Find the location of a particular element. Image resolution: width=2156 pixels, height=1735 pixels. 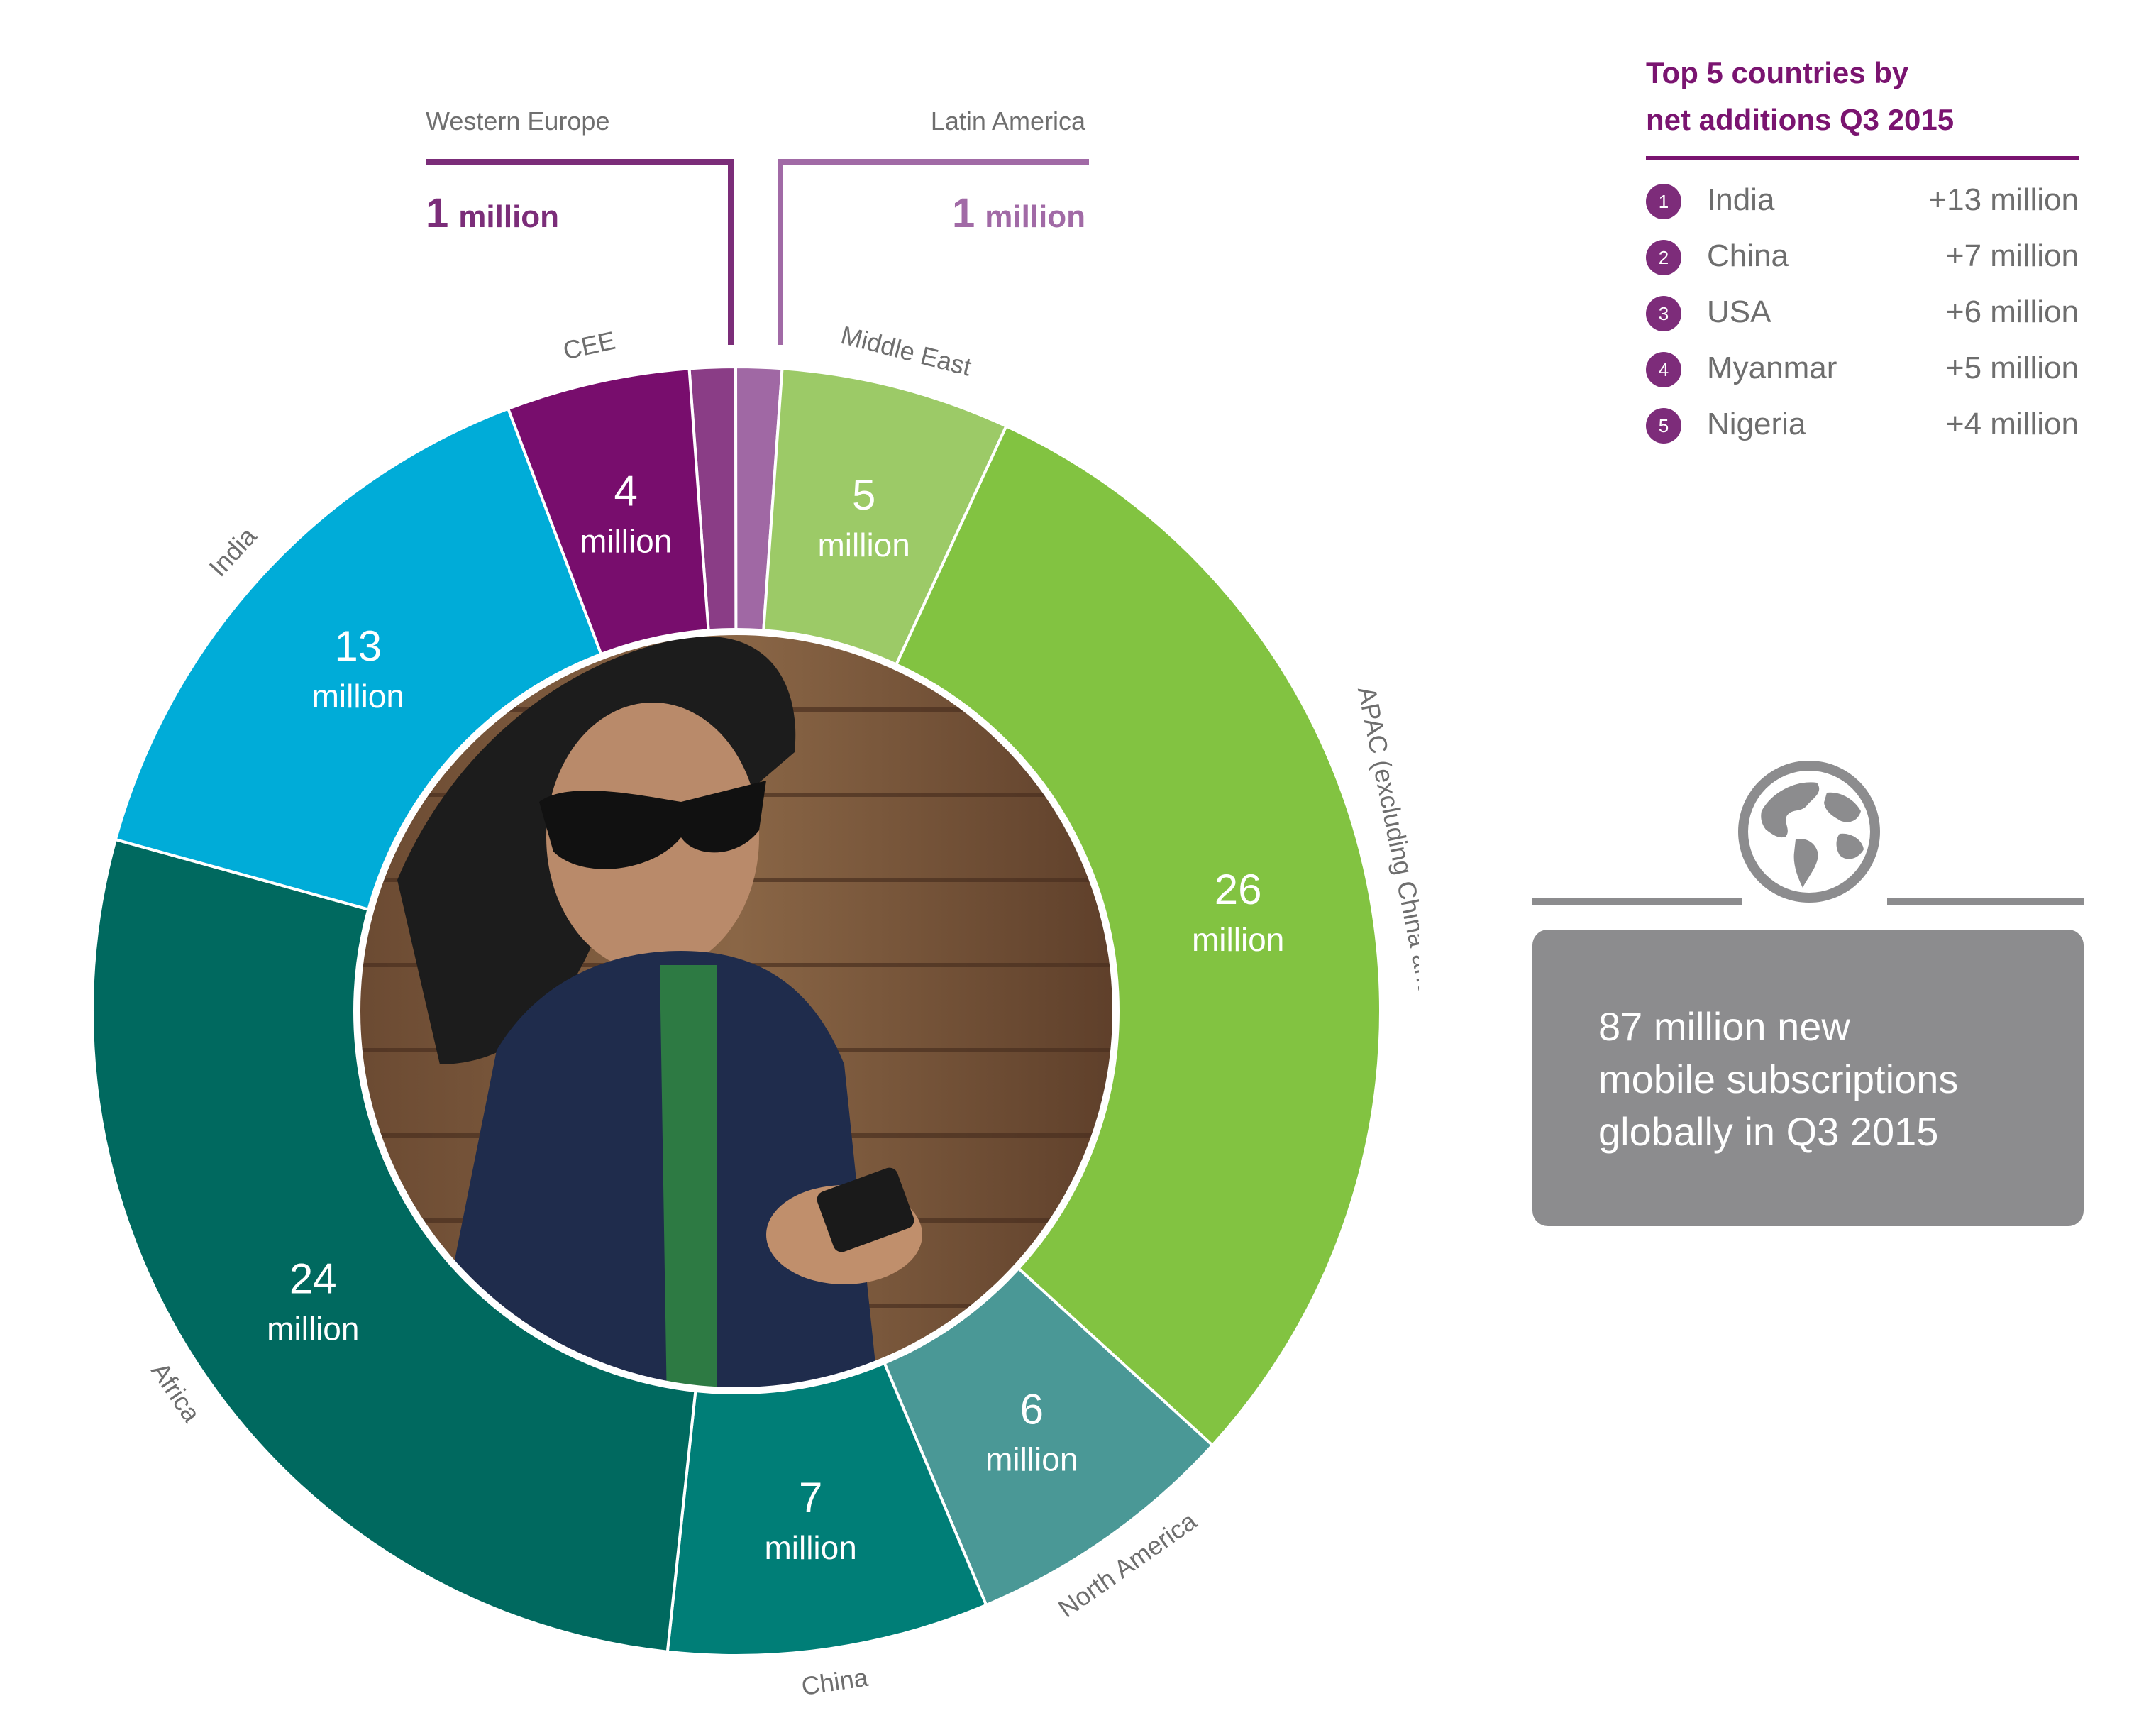

slice-value: 5 is located at coordinates (863, 495).